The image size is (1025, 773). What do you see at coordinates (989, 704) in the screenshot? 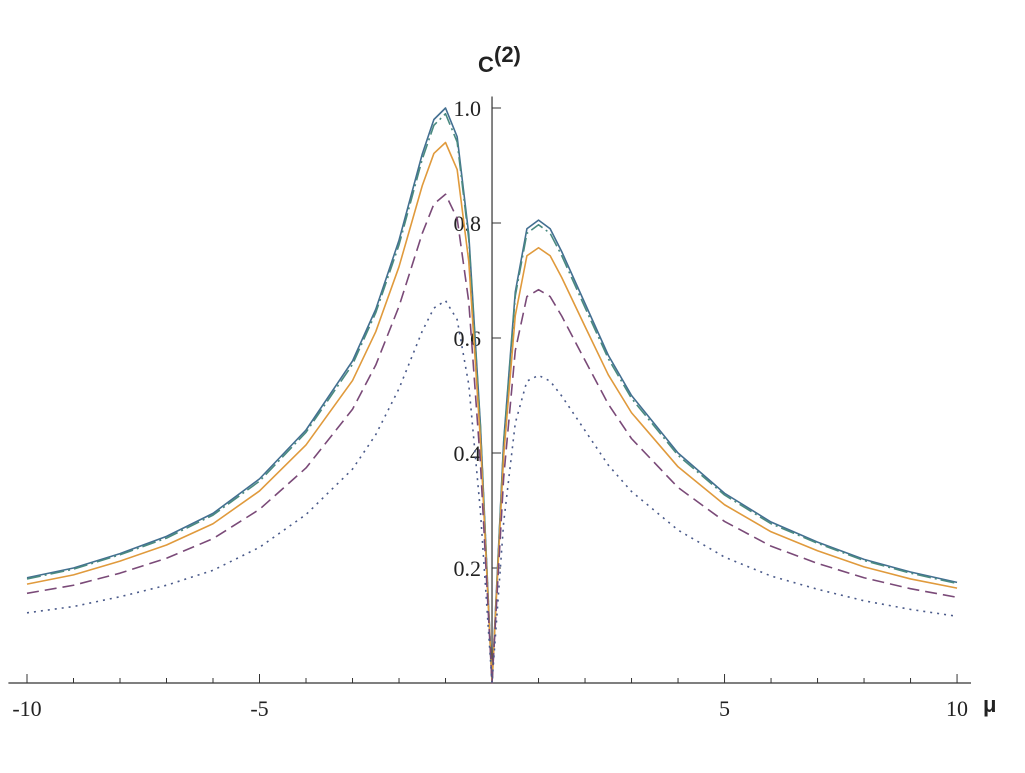
I see `x-axis-label: μ` at bounding box center [989, 704].